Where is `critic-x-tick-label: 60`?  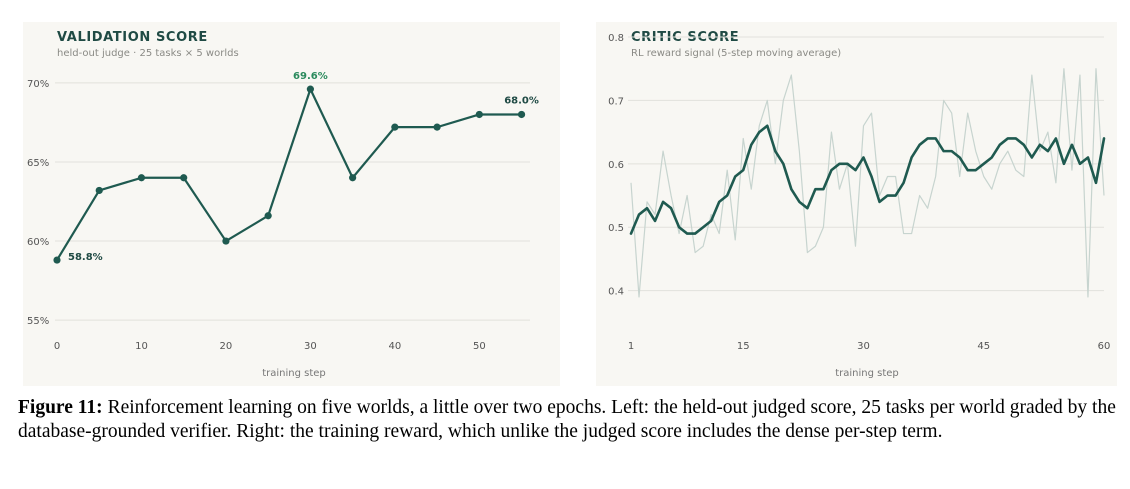 critic-x-tick-label: 60 is located at coordinates (1104, 346).